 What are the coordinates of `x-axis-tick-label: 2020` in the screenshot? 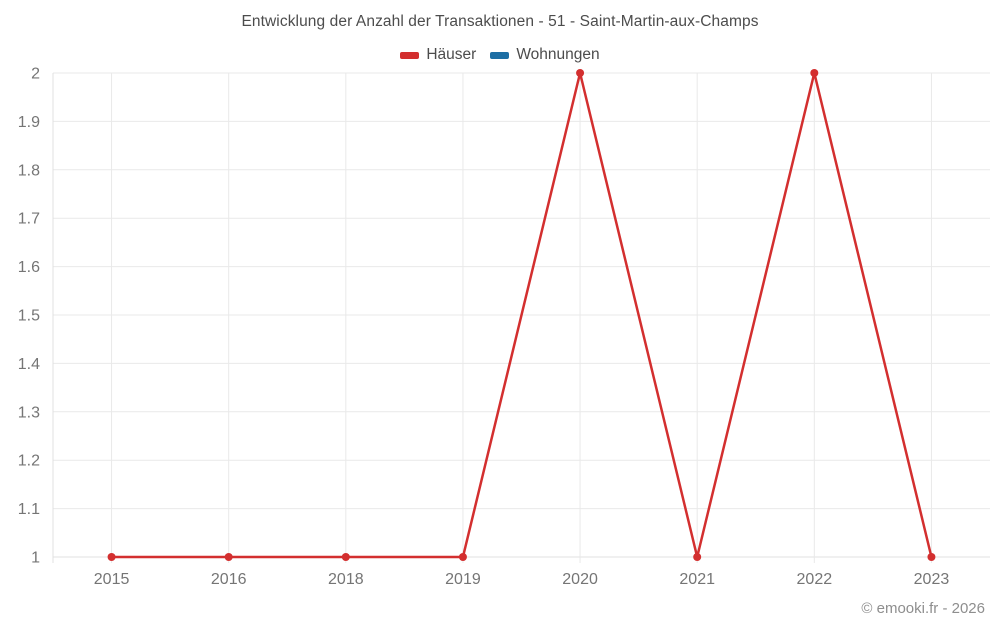 It's located at (580, 579).